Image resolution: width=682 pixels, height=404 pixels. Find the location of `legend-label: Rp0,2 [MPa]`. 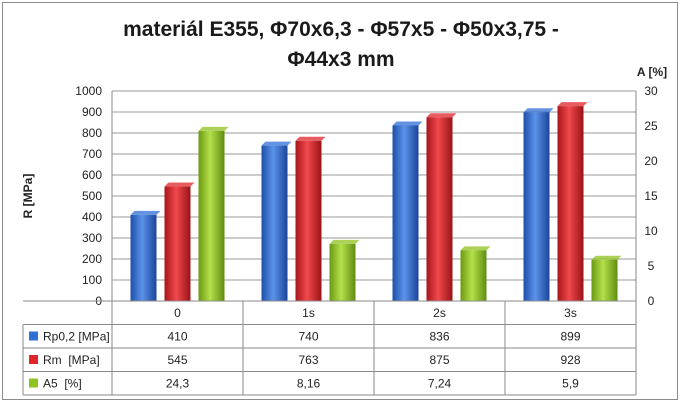

legend-label: Rp0,2 [MPa] is located at coordinates (76, 337).